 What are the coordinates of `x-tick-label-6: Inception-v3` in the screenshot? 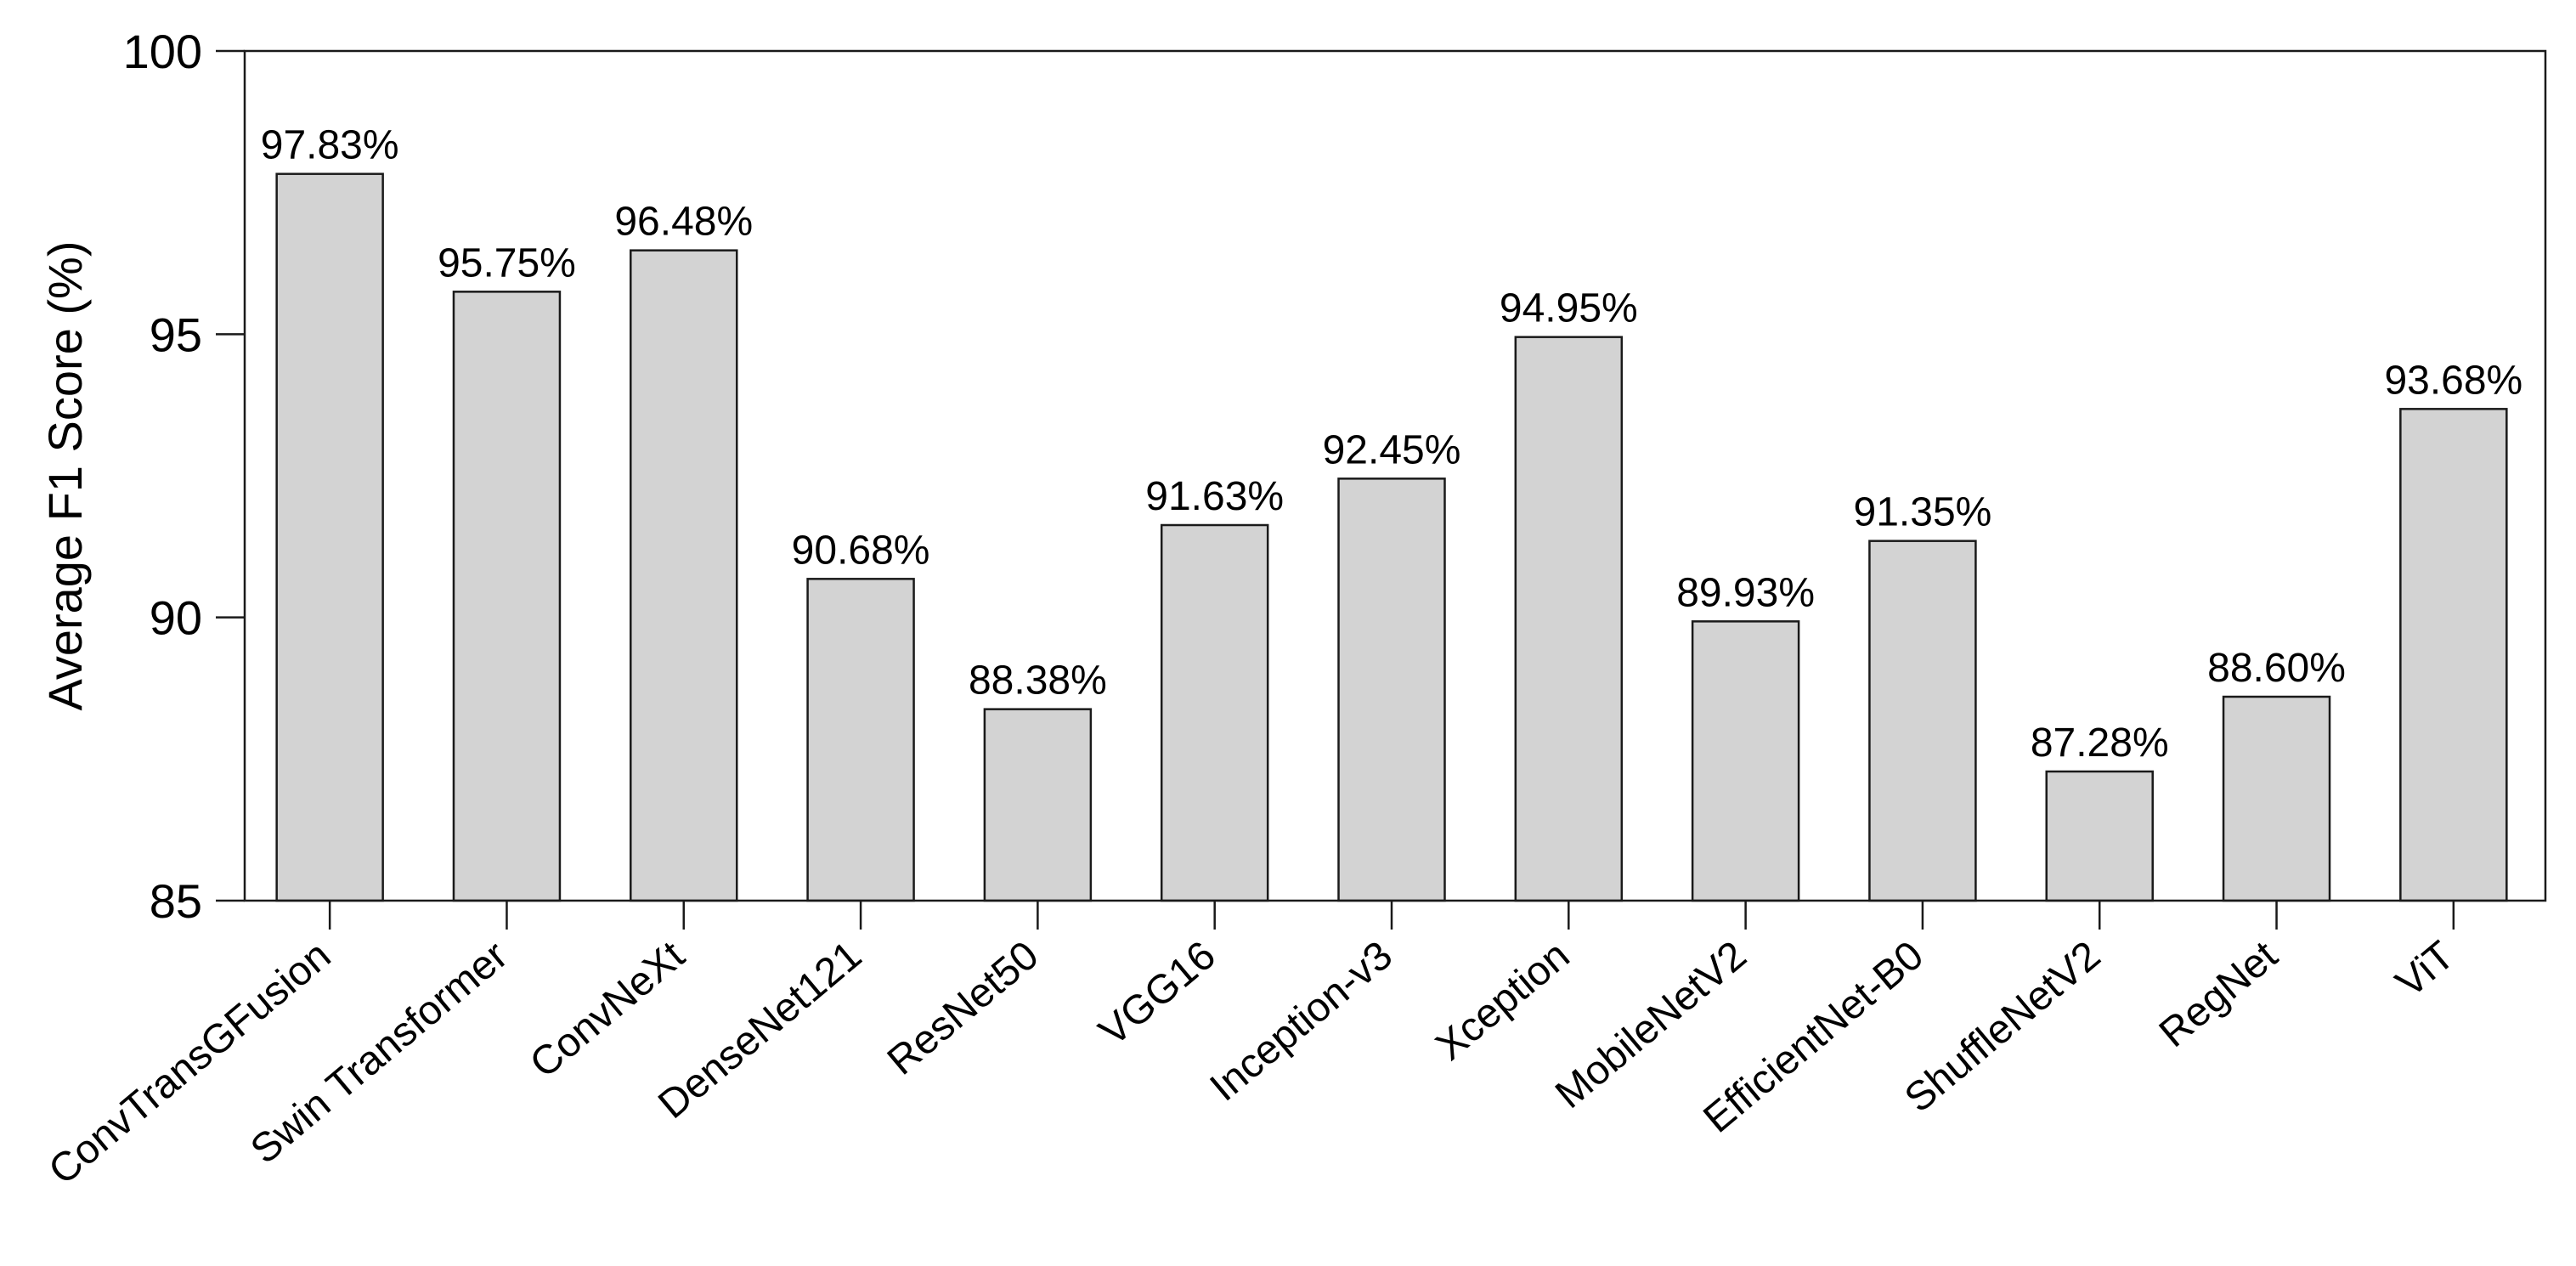 It's located at (1301, 1022).